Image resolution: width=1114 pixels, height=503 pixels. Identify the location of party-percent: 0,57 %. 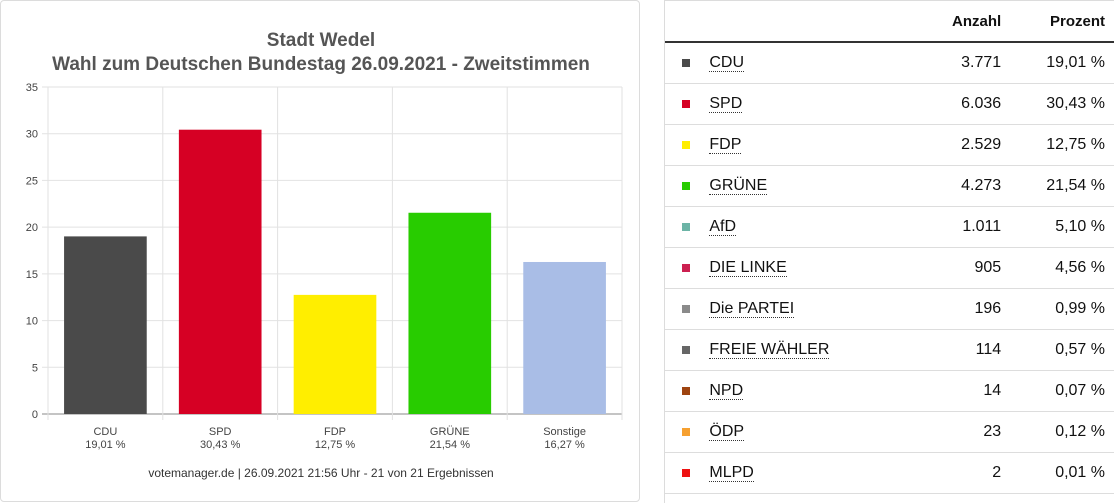
(1058, 350).